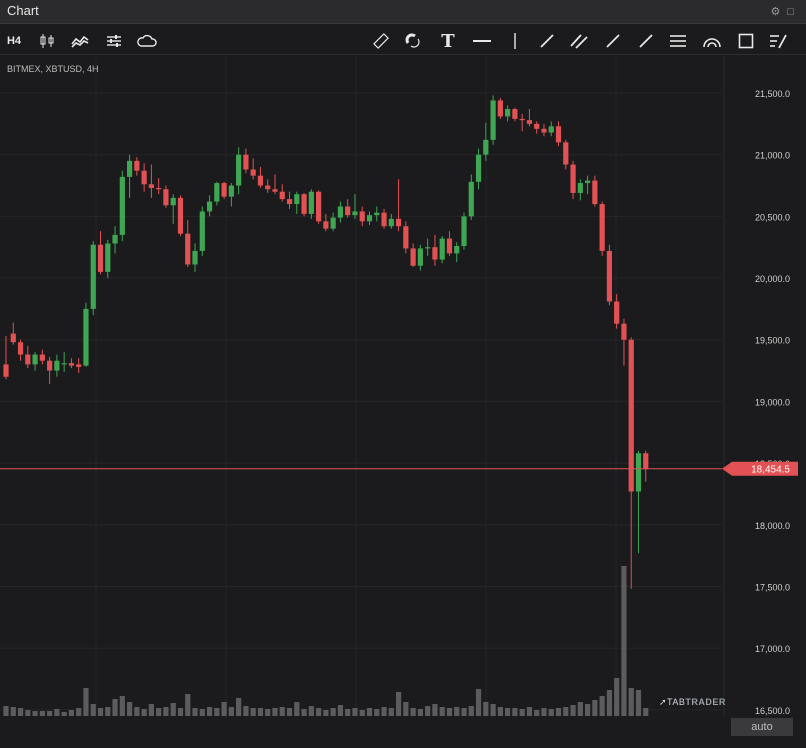 This screenshot has height=748, width=806. What do you see at coordinates (147, 41) in the screenshot?
I see `cloud-icon` at bounding box center [147, 41].